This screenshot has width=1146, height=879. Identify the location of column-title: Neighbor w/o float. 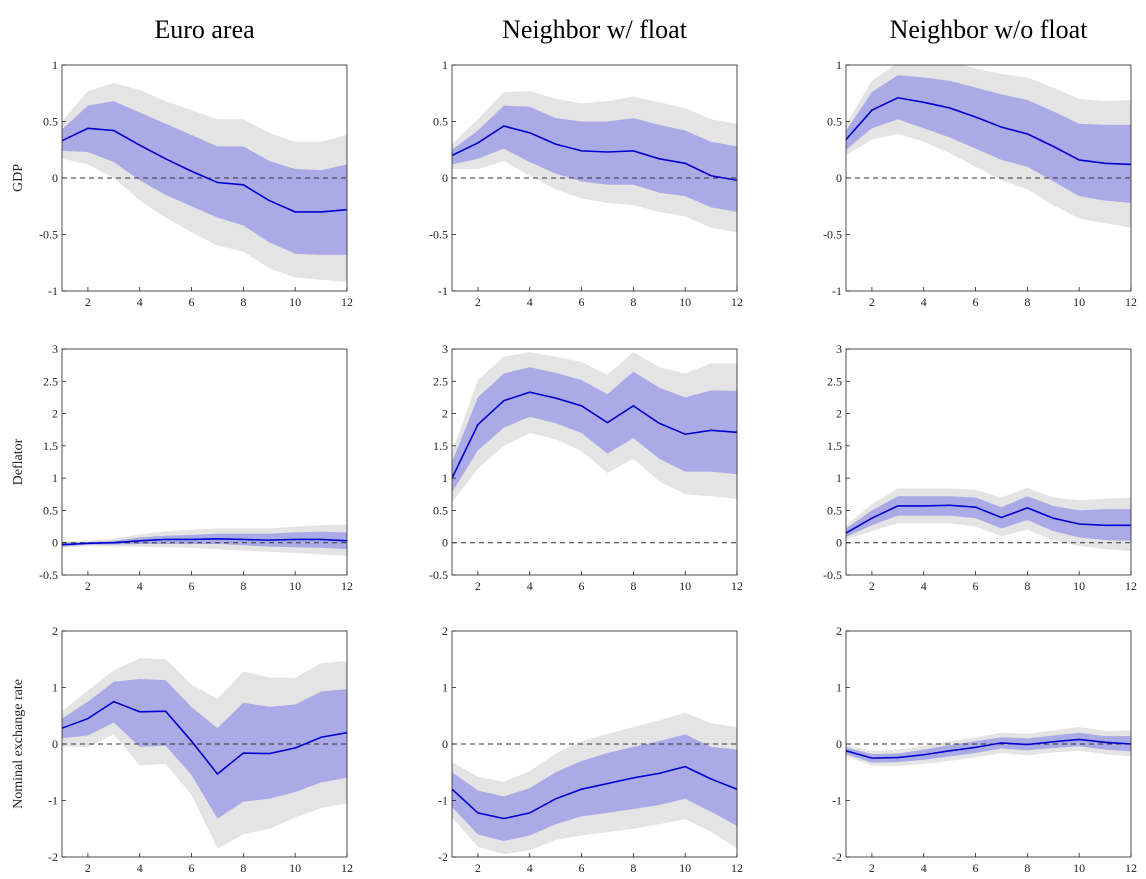
(989, 29).